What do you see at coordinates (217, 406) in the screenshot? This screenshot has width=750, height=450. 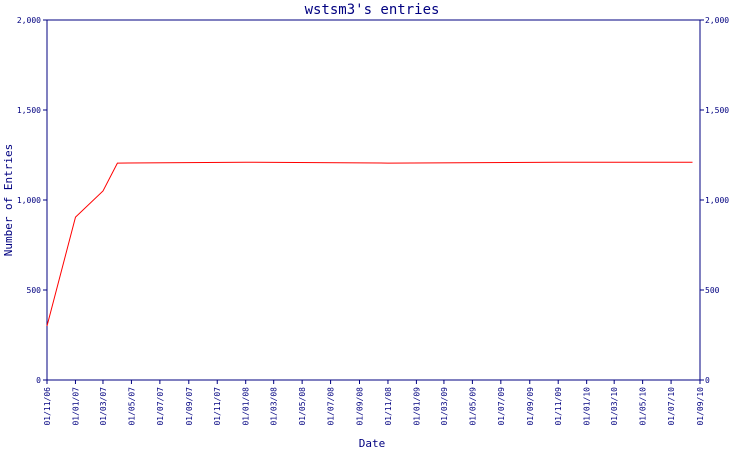 I see `x-tick-label: 01/11/07` at bounding box center [217, 406].